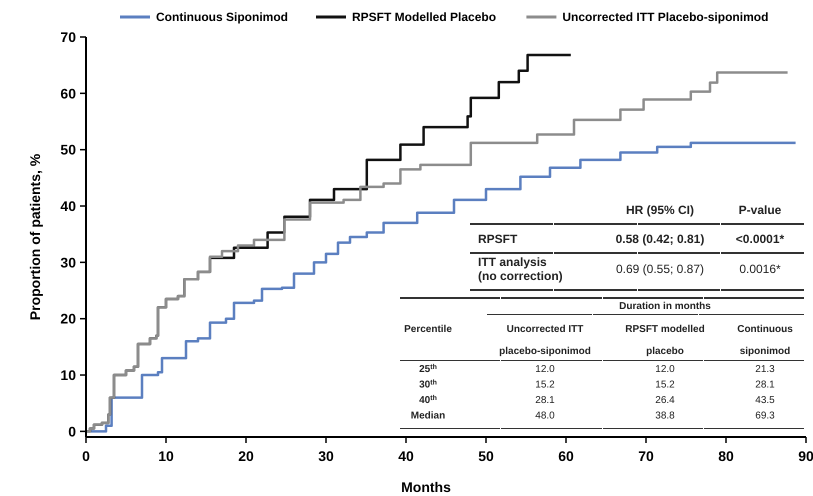 This screenshot has width=813, height=496. What do you see at coordinates (726, 456) in the screenshot?
I see `x-tick-label: 80` at bounding box center [726, 456].